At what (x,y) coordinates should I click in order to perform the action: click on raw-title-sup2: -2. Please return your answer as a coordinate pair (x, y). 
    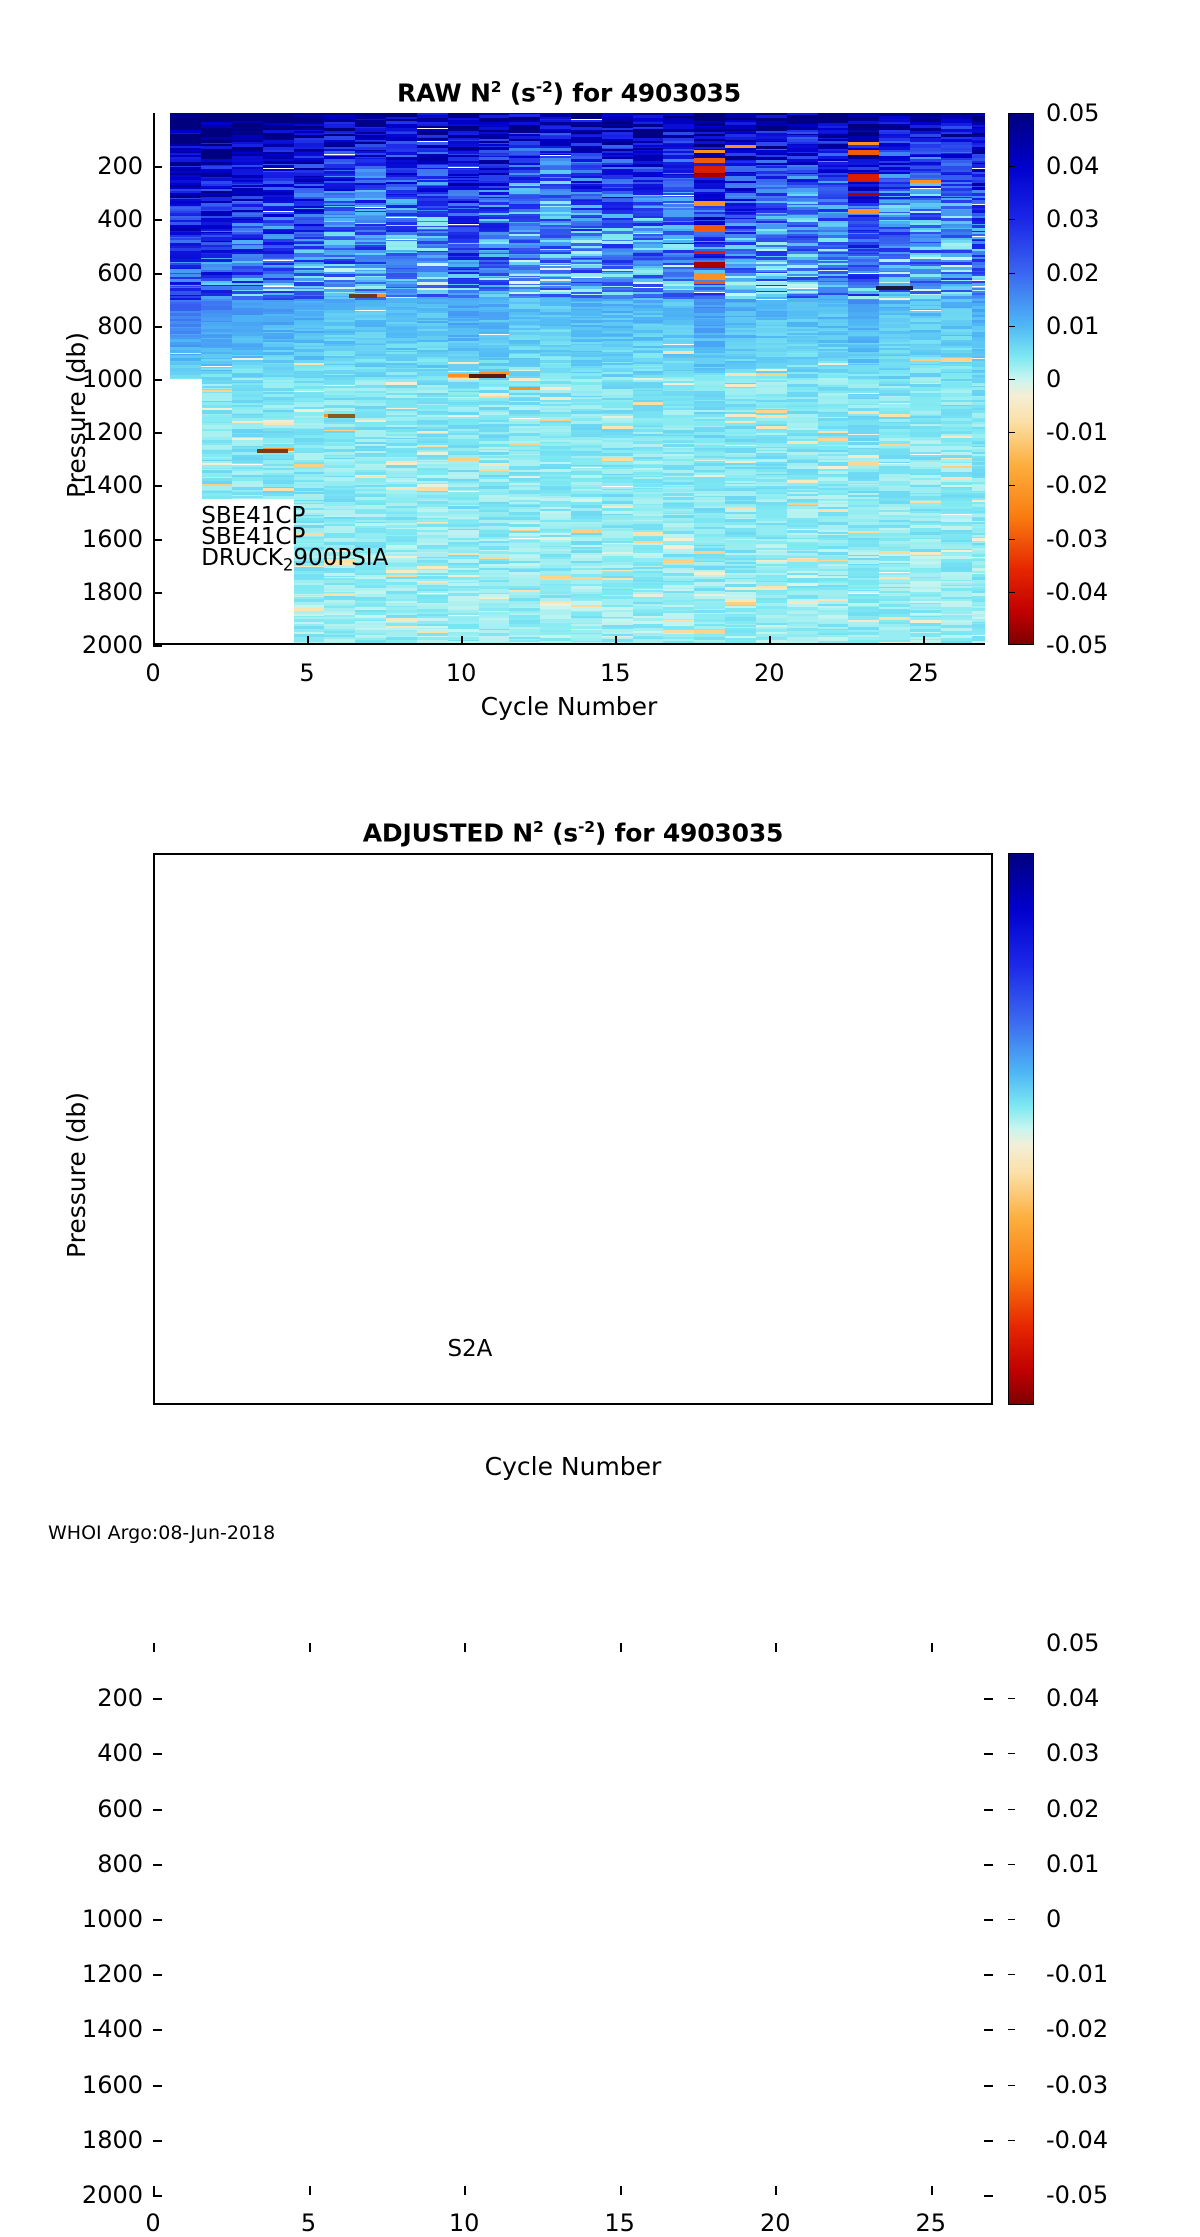
    Looking at the image, I should click on (544, 87).